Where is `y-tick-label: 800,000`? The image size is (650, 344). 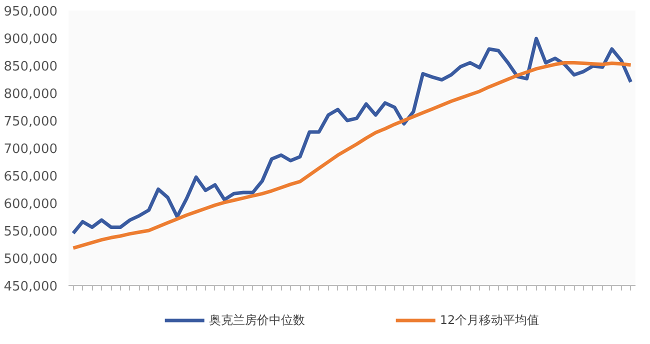
y-tick-label: 800,000 is located at coordinates (31, 94).